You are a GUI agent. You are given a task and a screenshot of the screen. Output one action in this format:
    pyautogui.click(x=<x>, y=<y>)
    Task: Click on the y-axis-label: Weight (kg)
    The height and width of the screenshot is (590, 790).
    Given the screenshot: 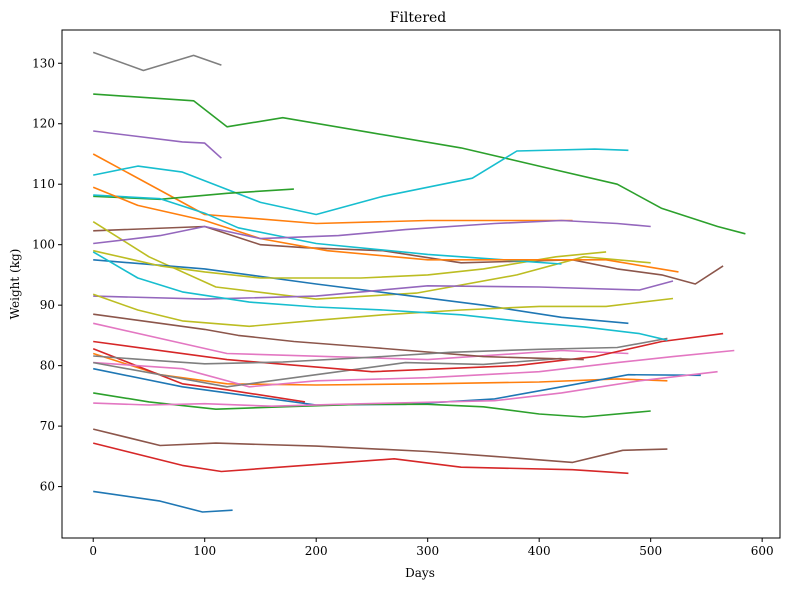 What is the action you would take?
    pyautogui.click(x=15, y=284)
    